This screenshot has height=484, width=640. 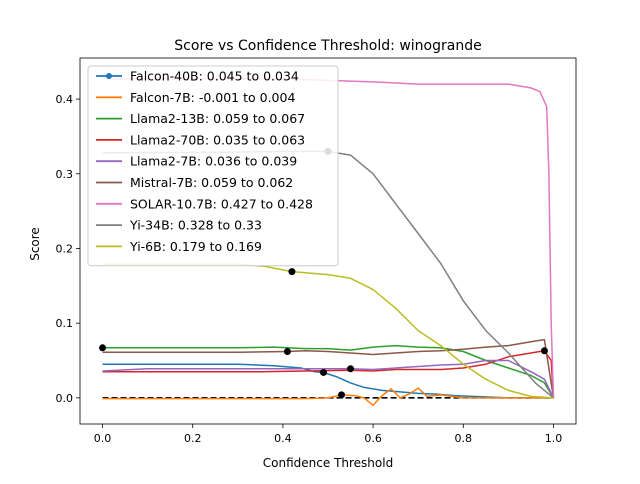 I want to click on legend-label-2: Llama2-13B: 0.059 to 0.067, so click(x=217, y=118).